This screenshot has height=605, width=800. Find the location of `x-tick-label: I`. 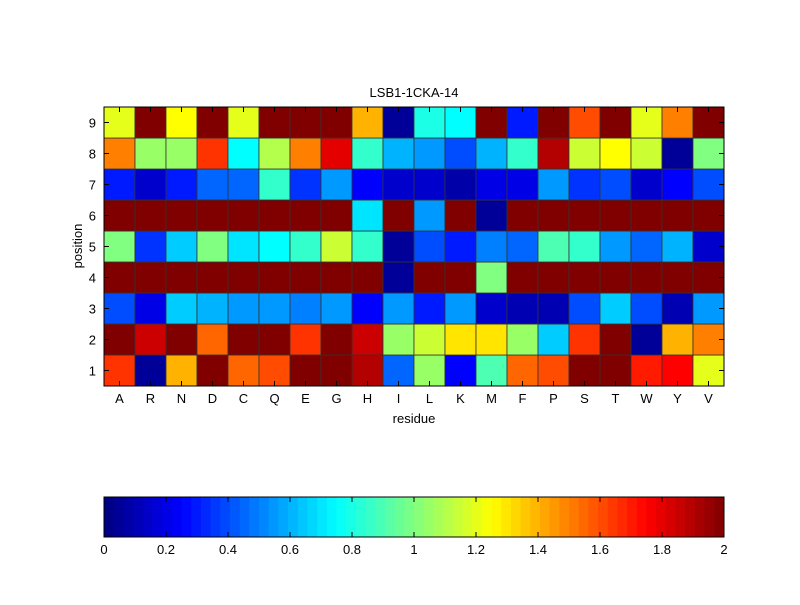

x-tick-label: I is located at coordinates (399, 398).